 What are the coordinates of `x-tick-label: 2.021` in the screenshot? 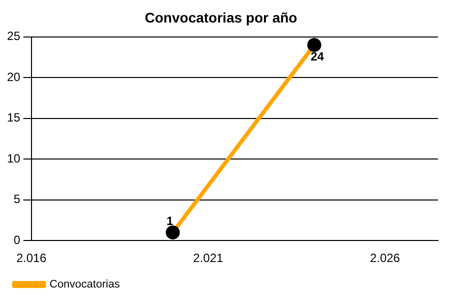 It's located at (208, 258).